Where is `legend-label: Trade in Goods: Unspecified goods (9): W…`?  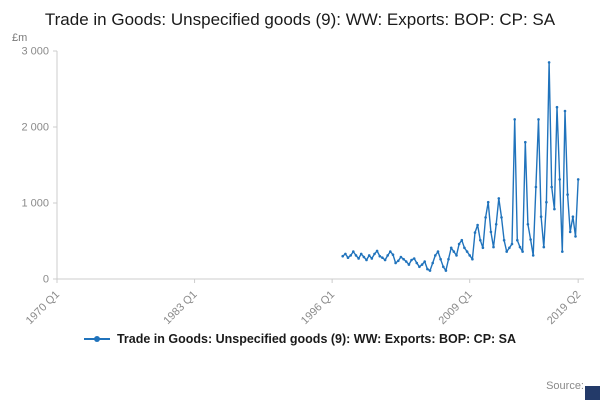 legend-label: Trade in Goods: Unspecified goods (9): W… is located at coordinates (316, 339).